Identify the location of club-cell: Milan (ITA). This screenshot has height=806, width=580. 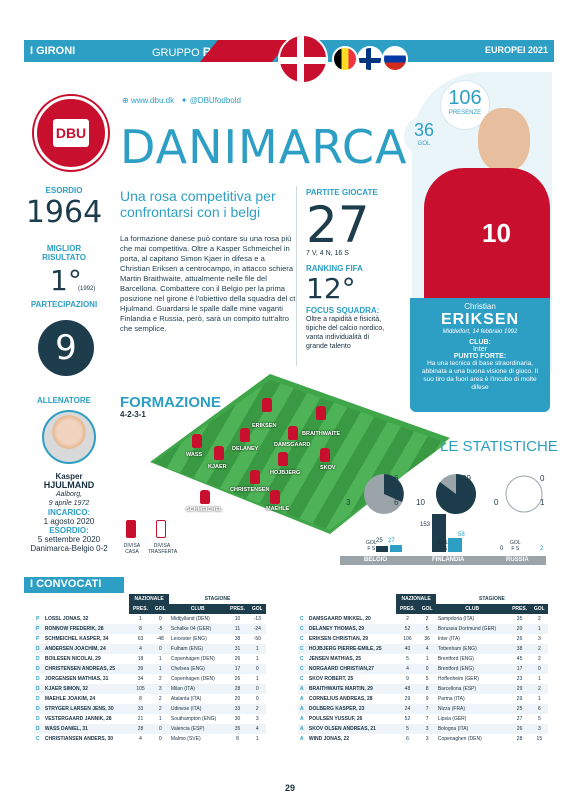
(197, 689).